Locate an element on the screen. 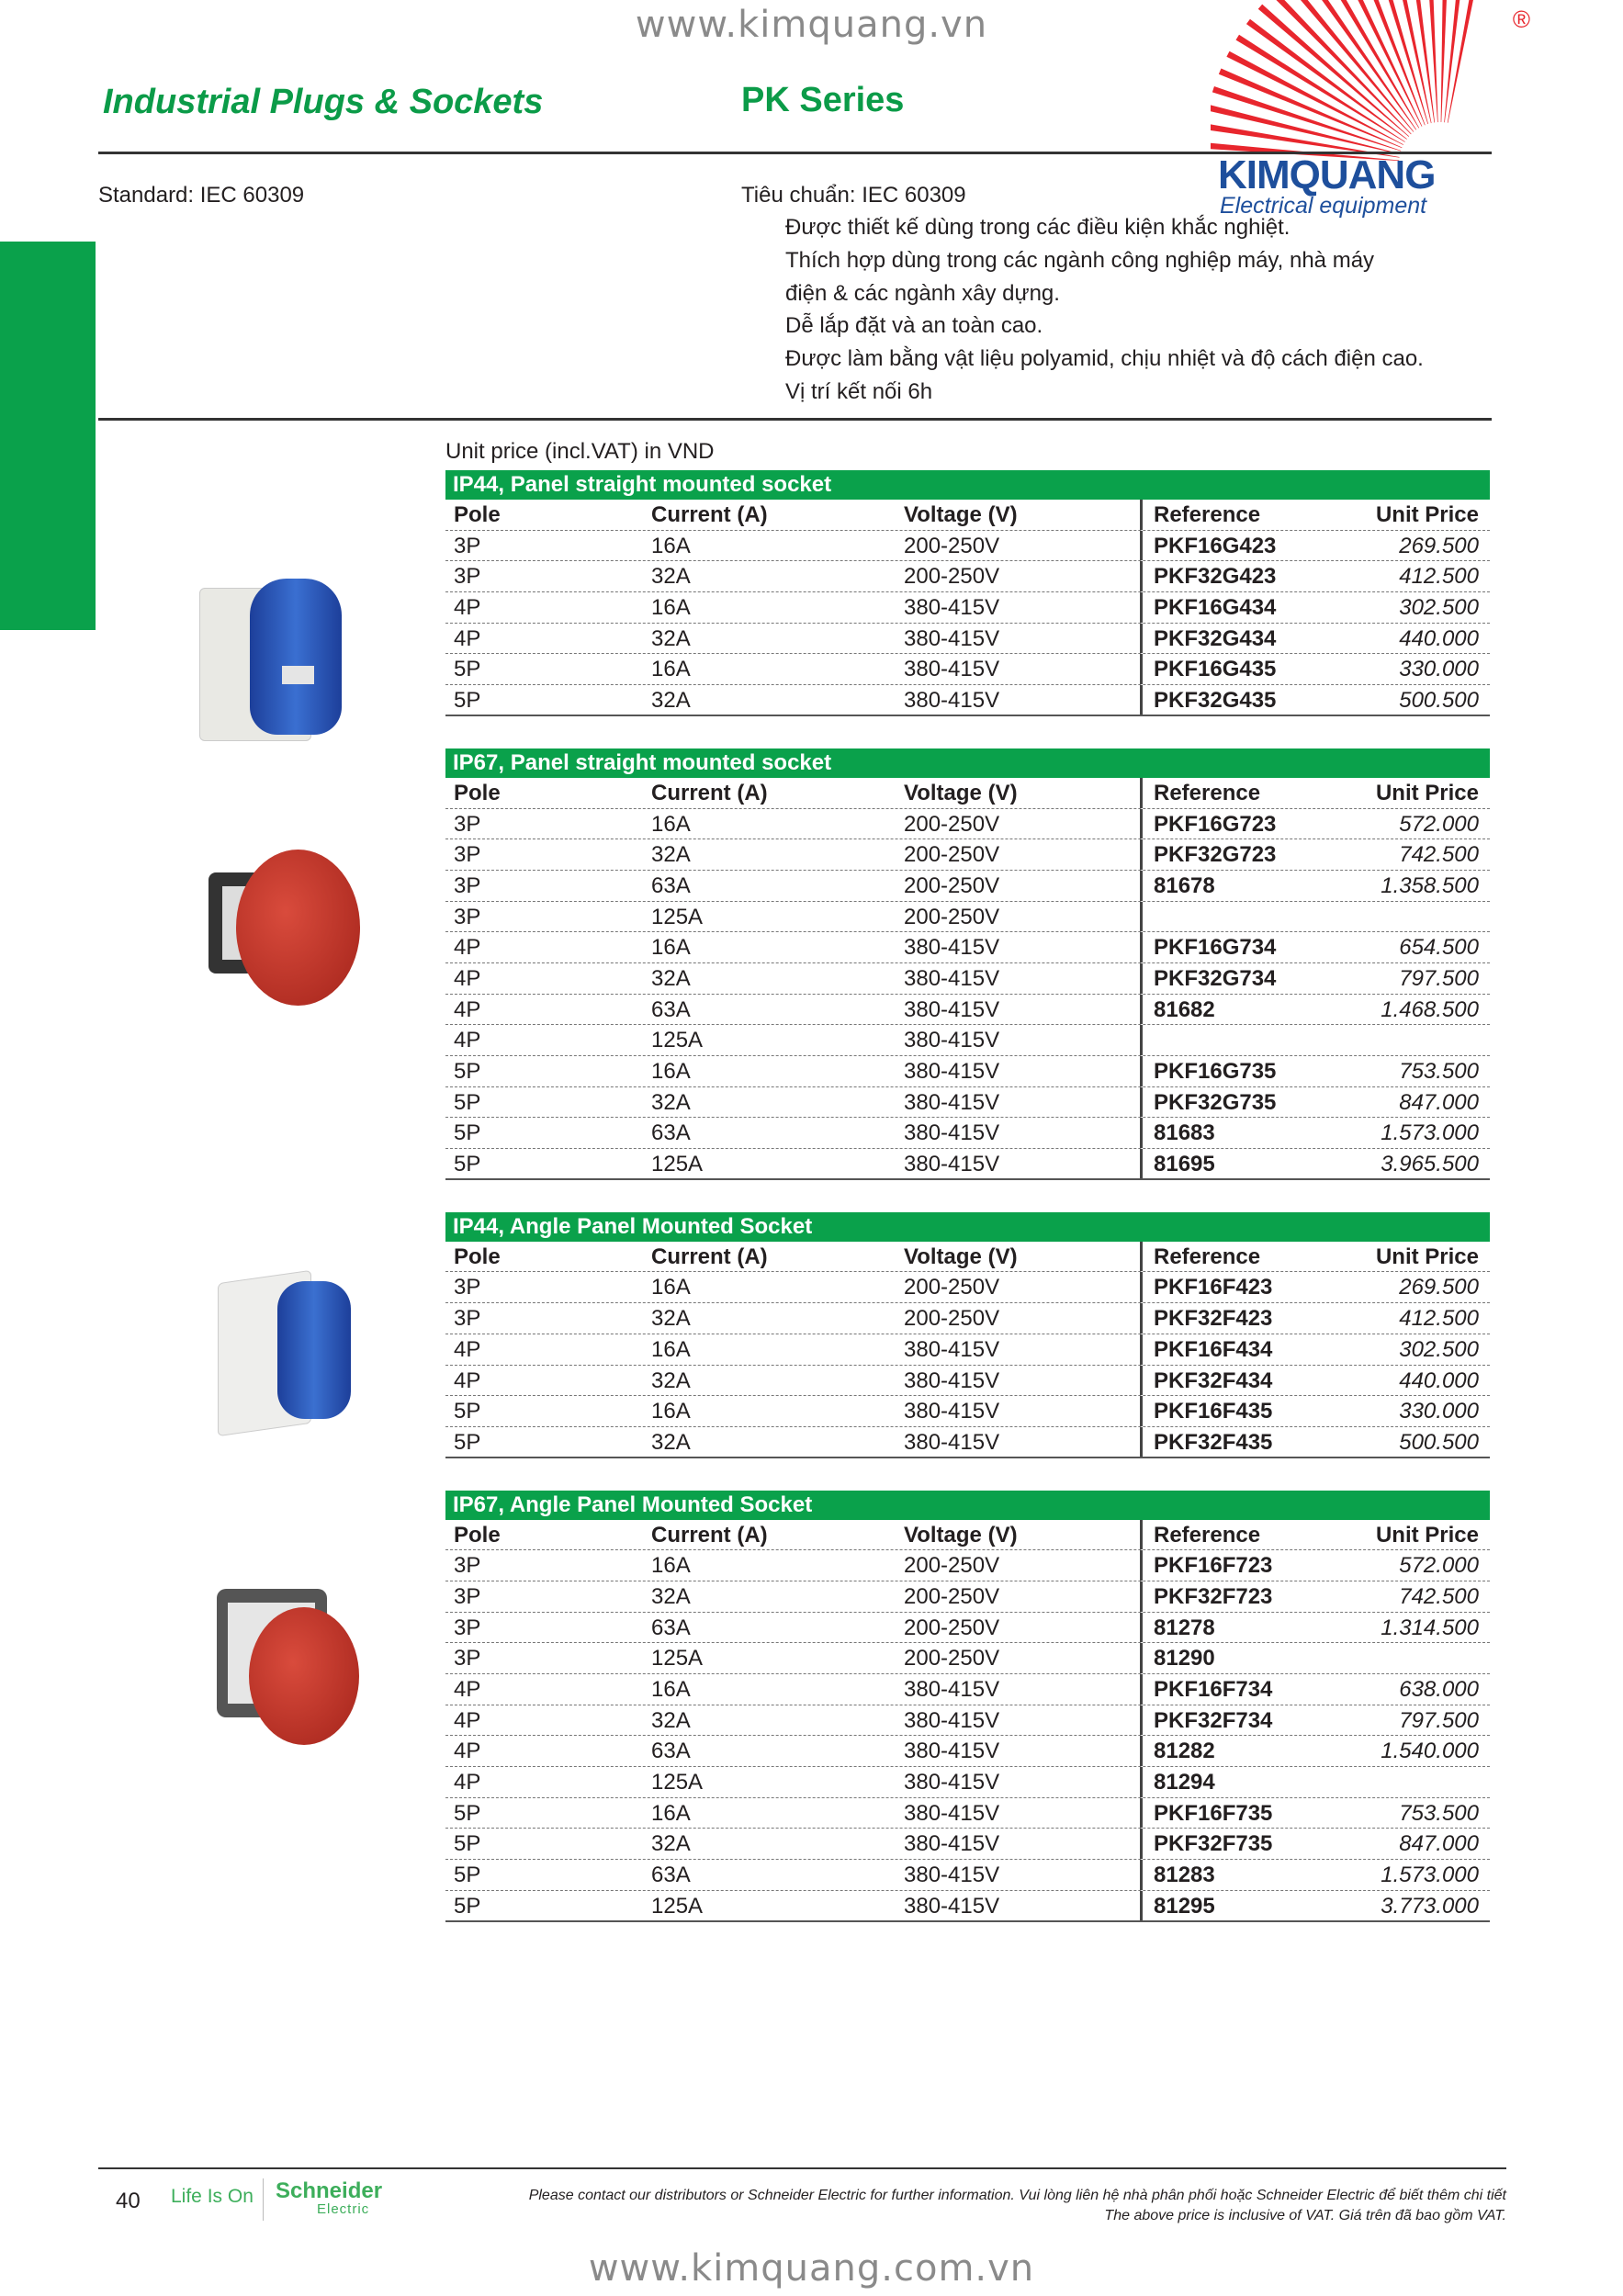 The image size is (1623, 2296). cell-reference: PKF32G723 is located at coordinates (1215, 855).